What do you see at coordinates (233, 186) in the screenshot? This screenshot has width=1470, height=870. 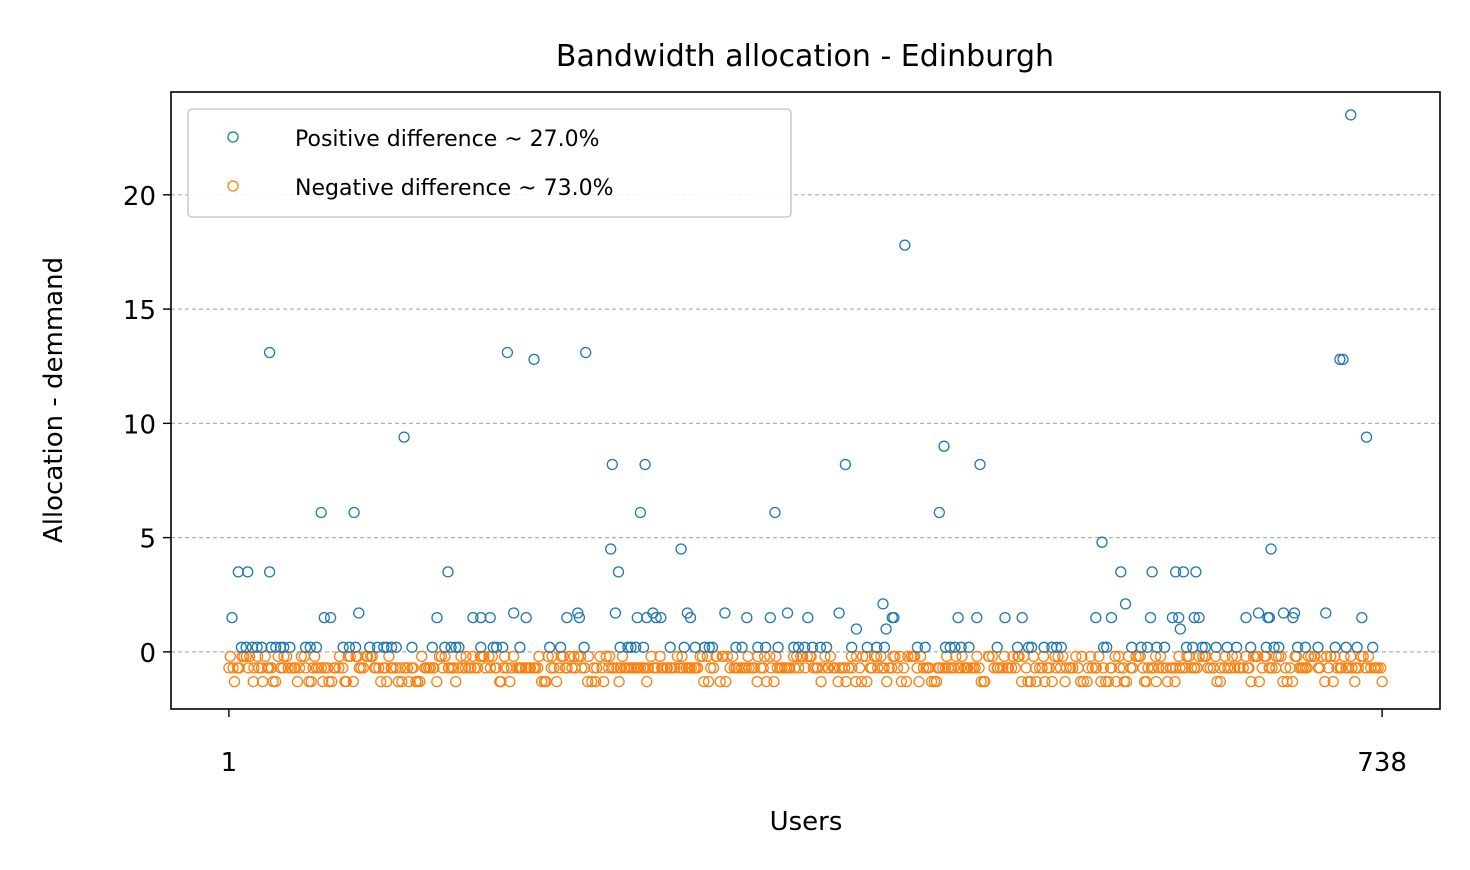 I see `legend-marker-negative` at bounding box center [233, 186].